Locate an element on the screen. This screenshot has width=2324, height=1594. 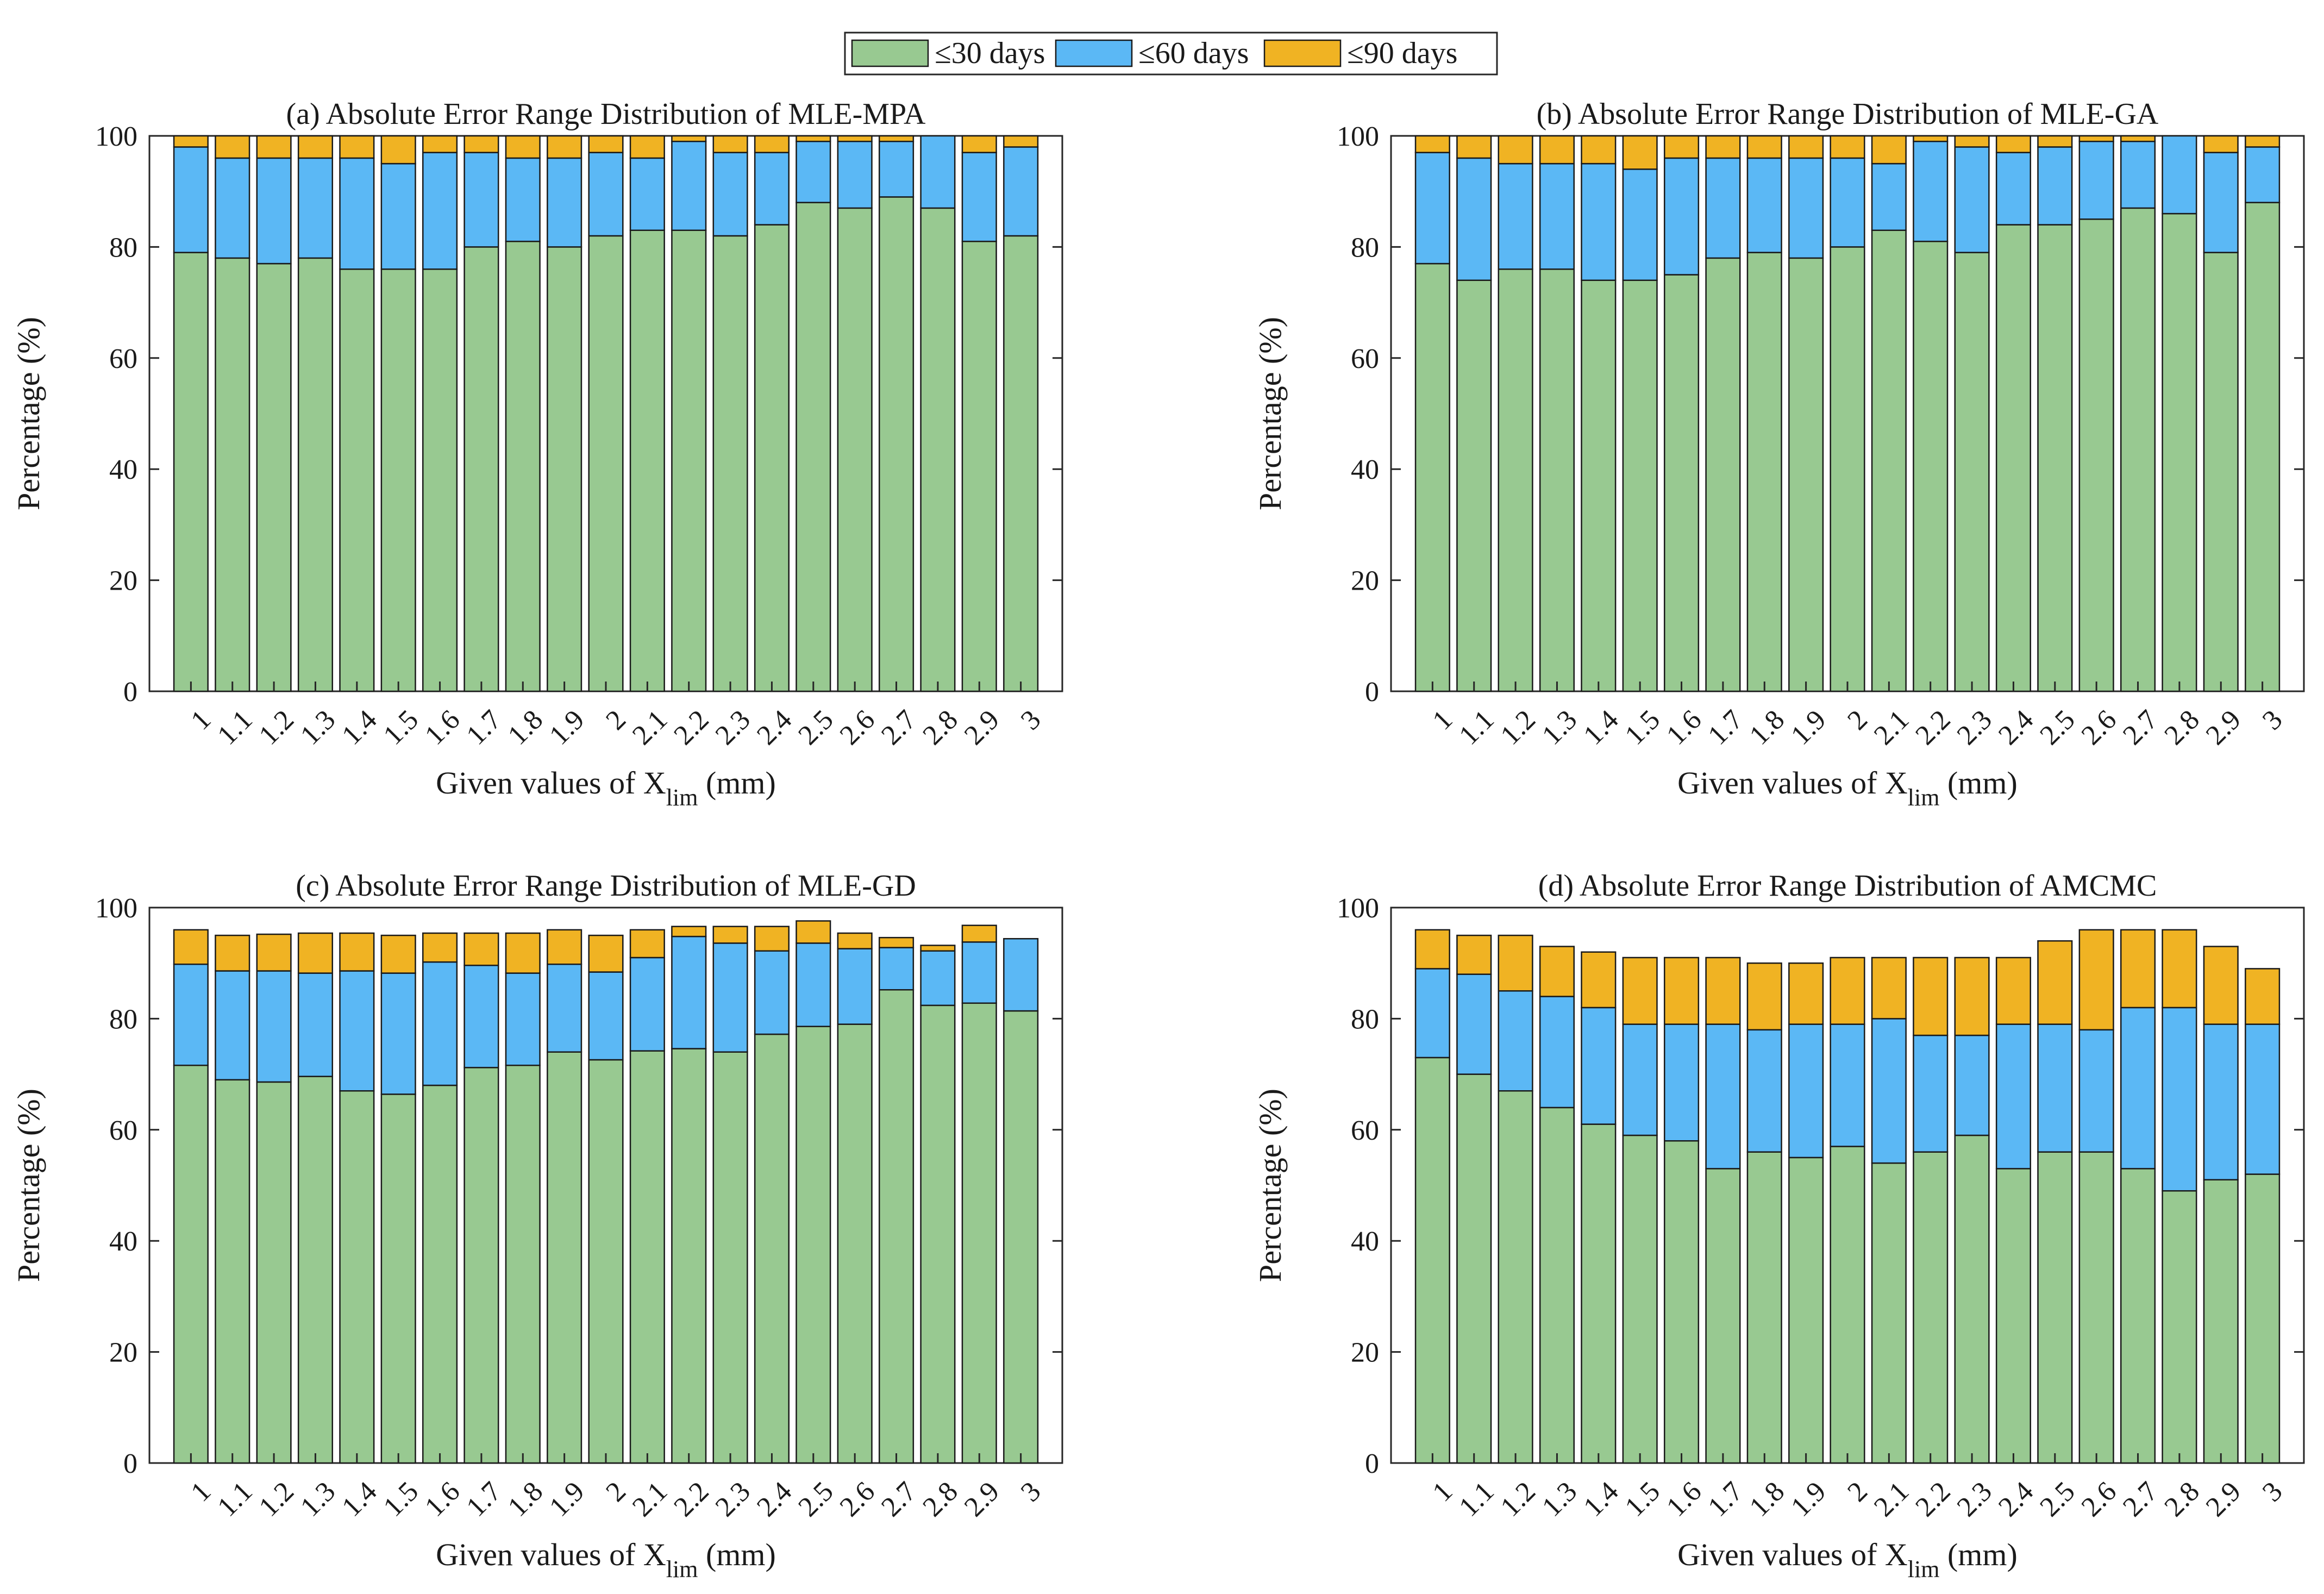
bar-series-90d-2.2 is located at coordinates (689, 138).